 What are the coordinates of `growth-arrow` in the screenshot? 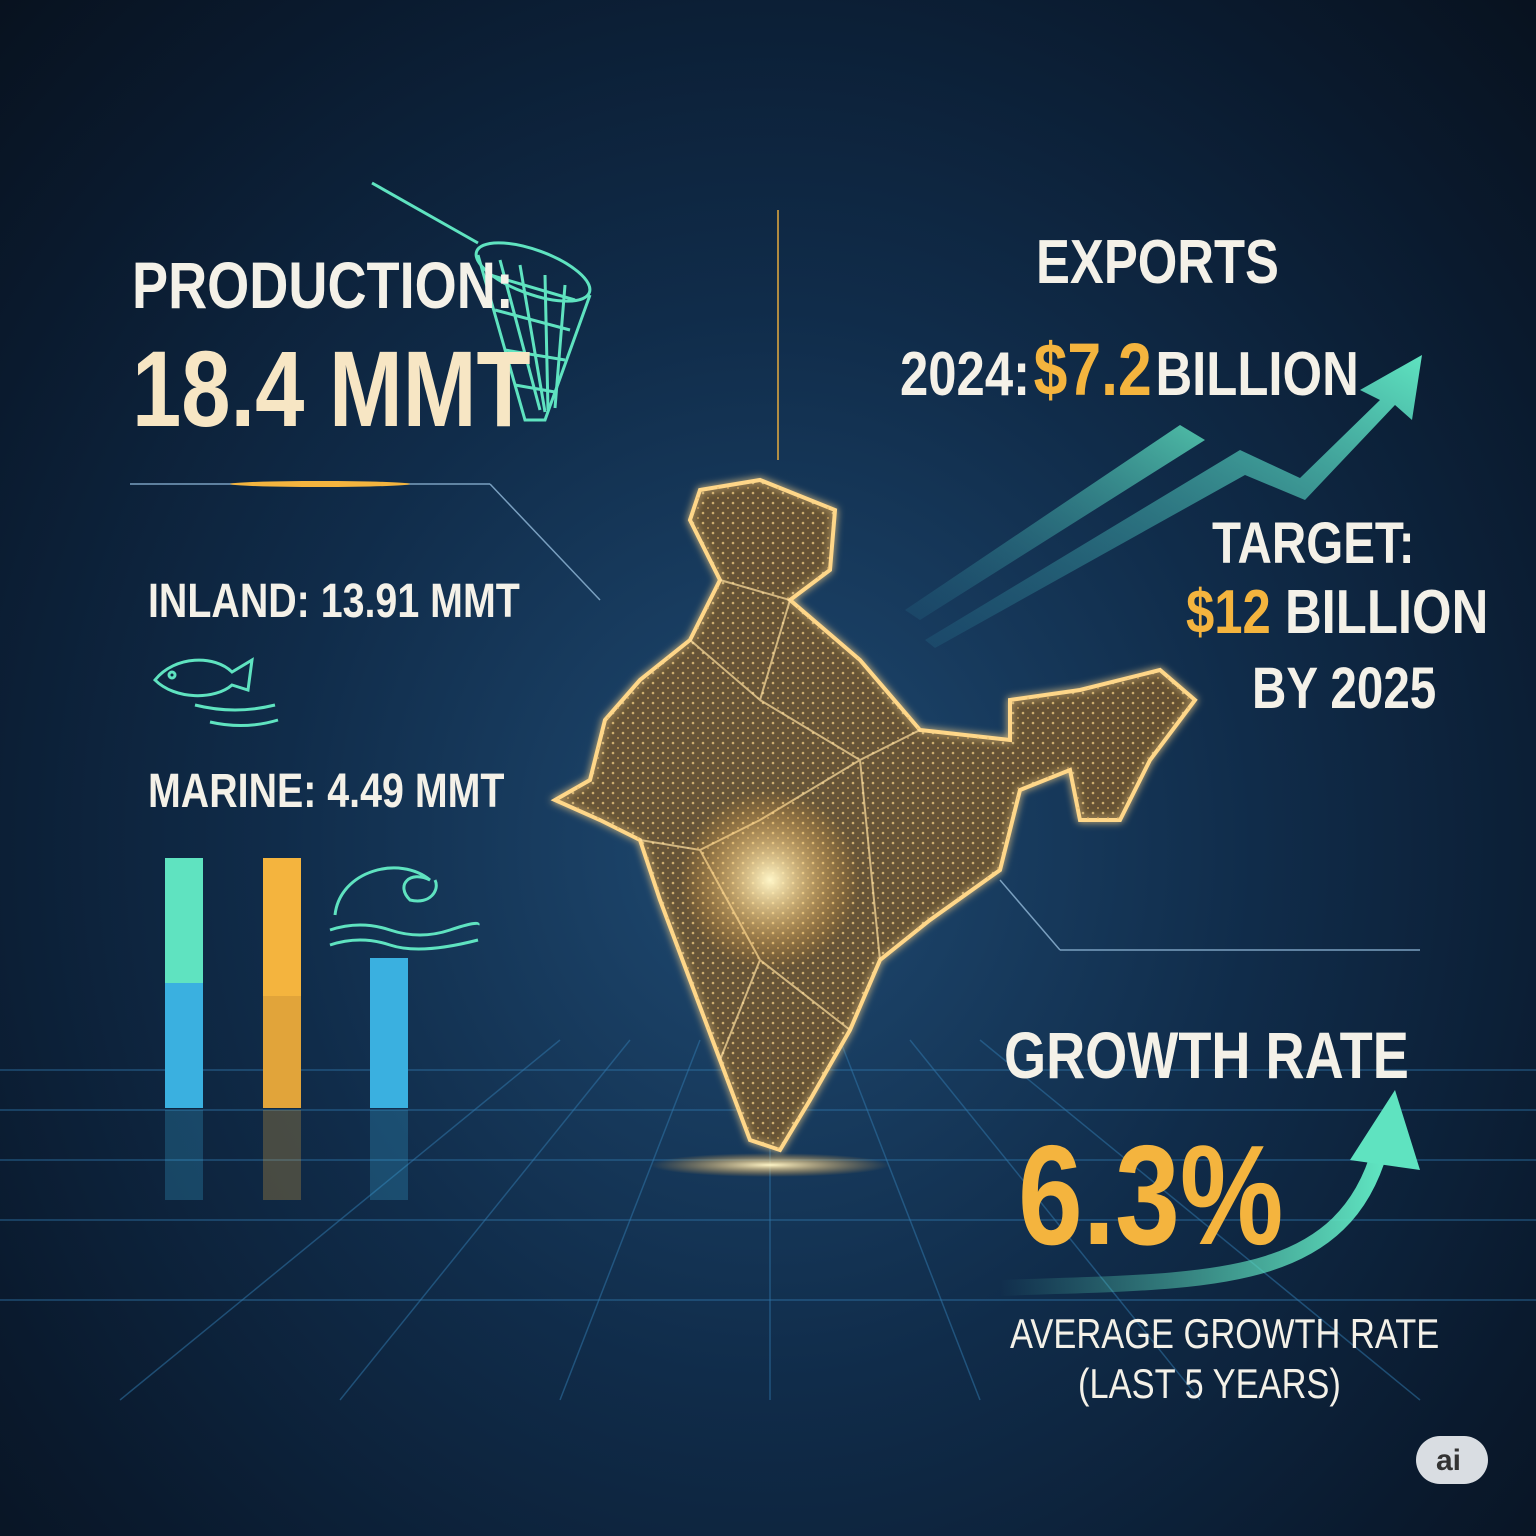 It's located at (1173, 501).